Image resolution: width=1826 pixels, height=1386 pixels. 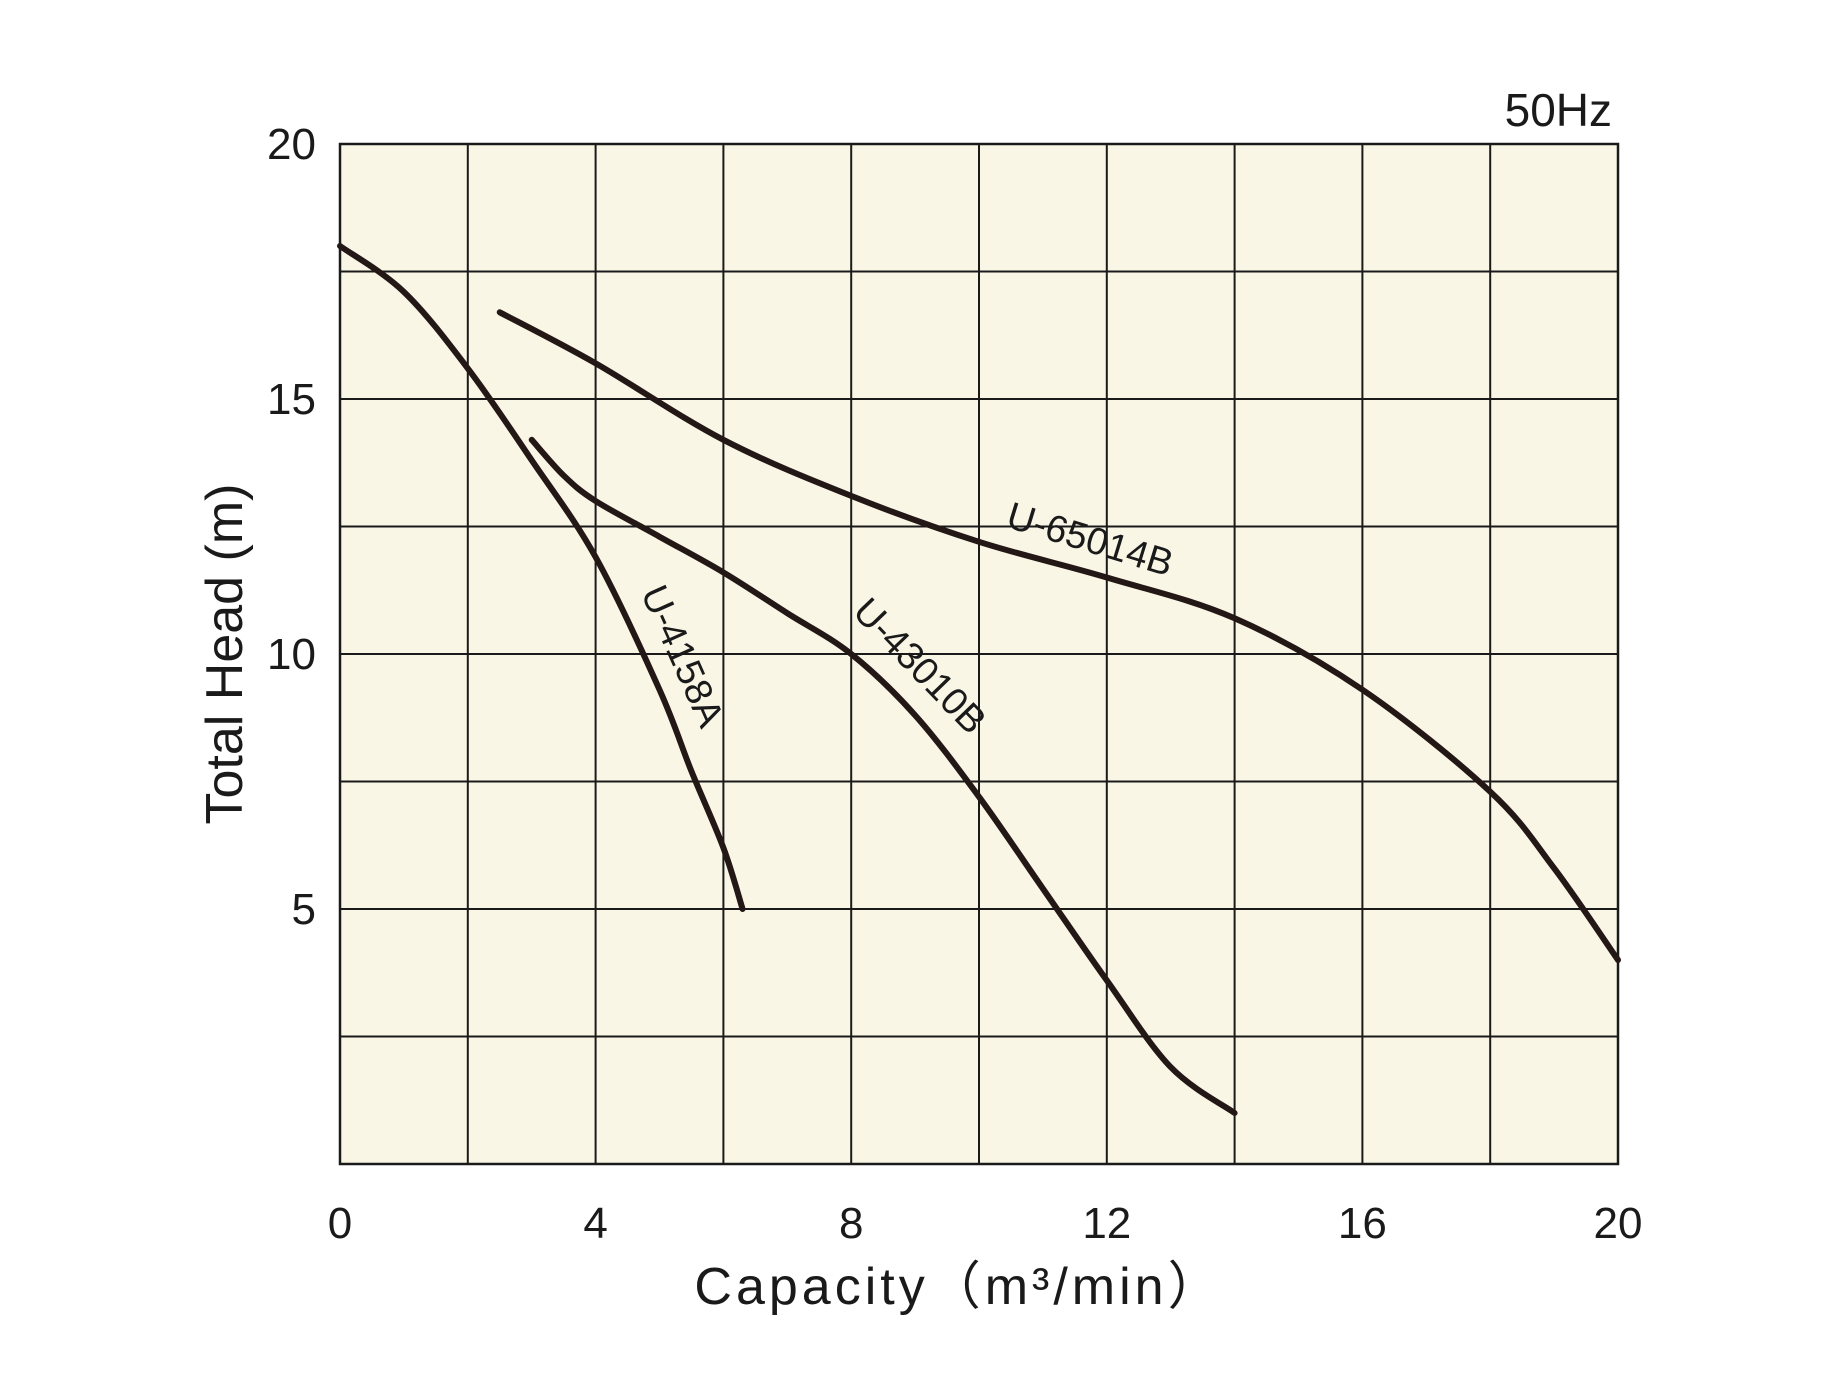 What do you see at coordinates (851, 1223) in the screenshot?
I see `x-tick-label: 8` at bounding box center [851, 1223].